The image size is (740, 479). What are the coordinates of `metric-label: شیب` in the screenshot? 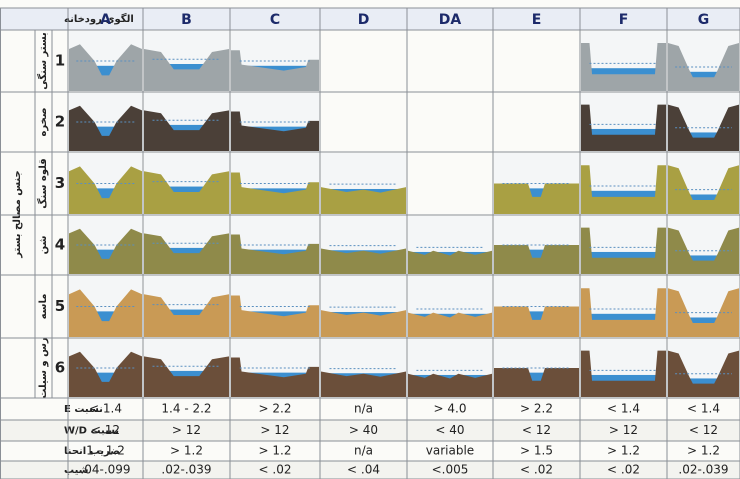 It's located at (76, 470).